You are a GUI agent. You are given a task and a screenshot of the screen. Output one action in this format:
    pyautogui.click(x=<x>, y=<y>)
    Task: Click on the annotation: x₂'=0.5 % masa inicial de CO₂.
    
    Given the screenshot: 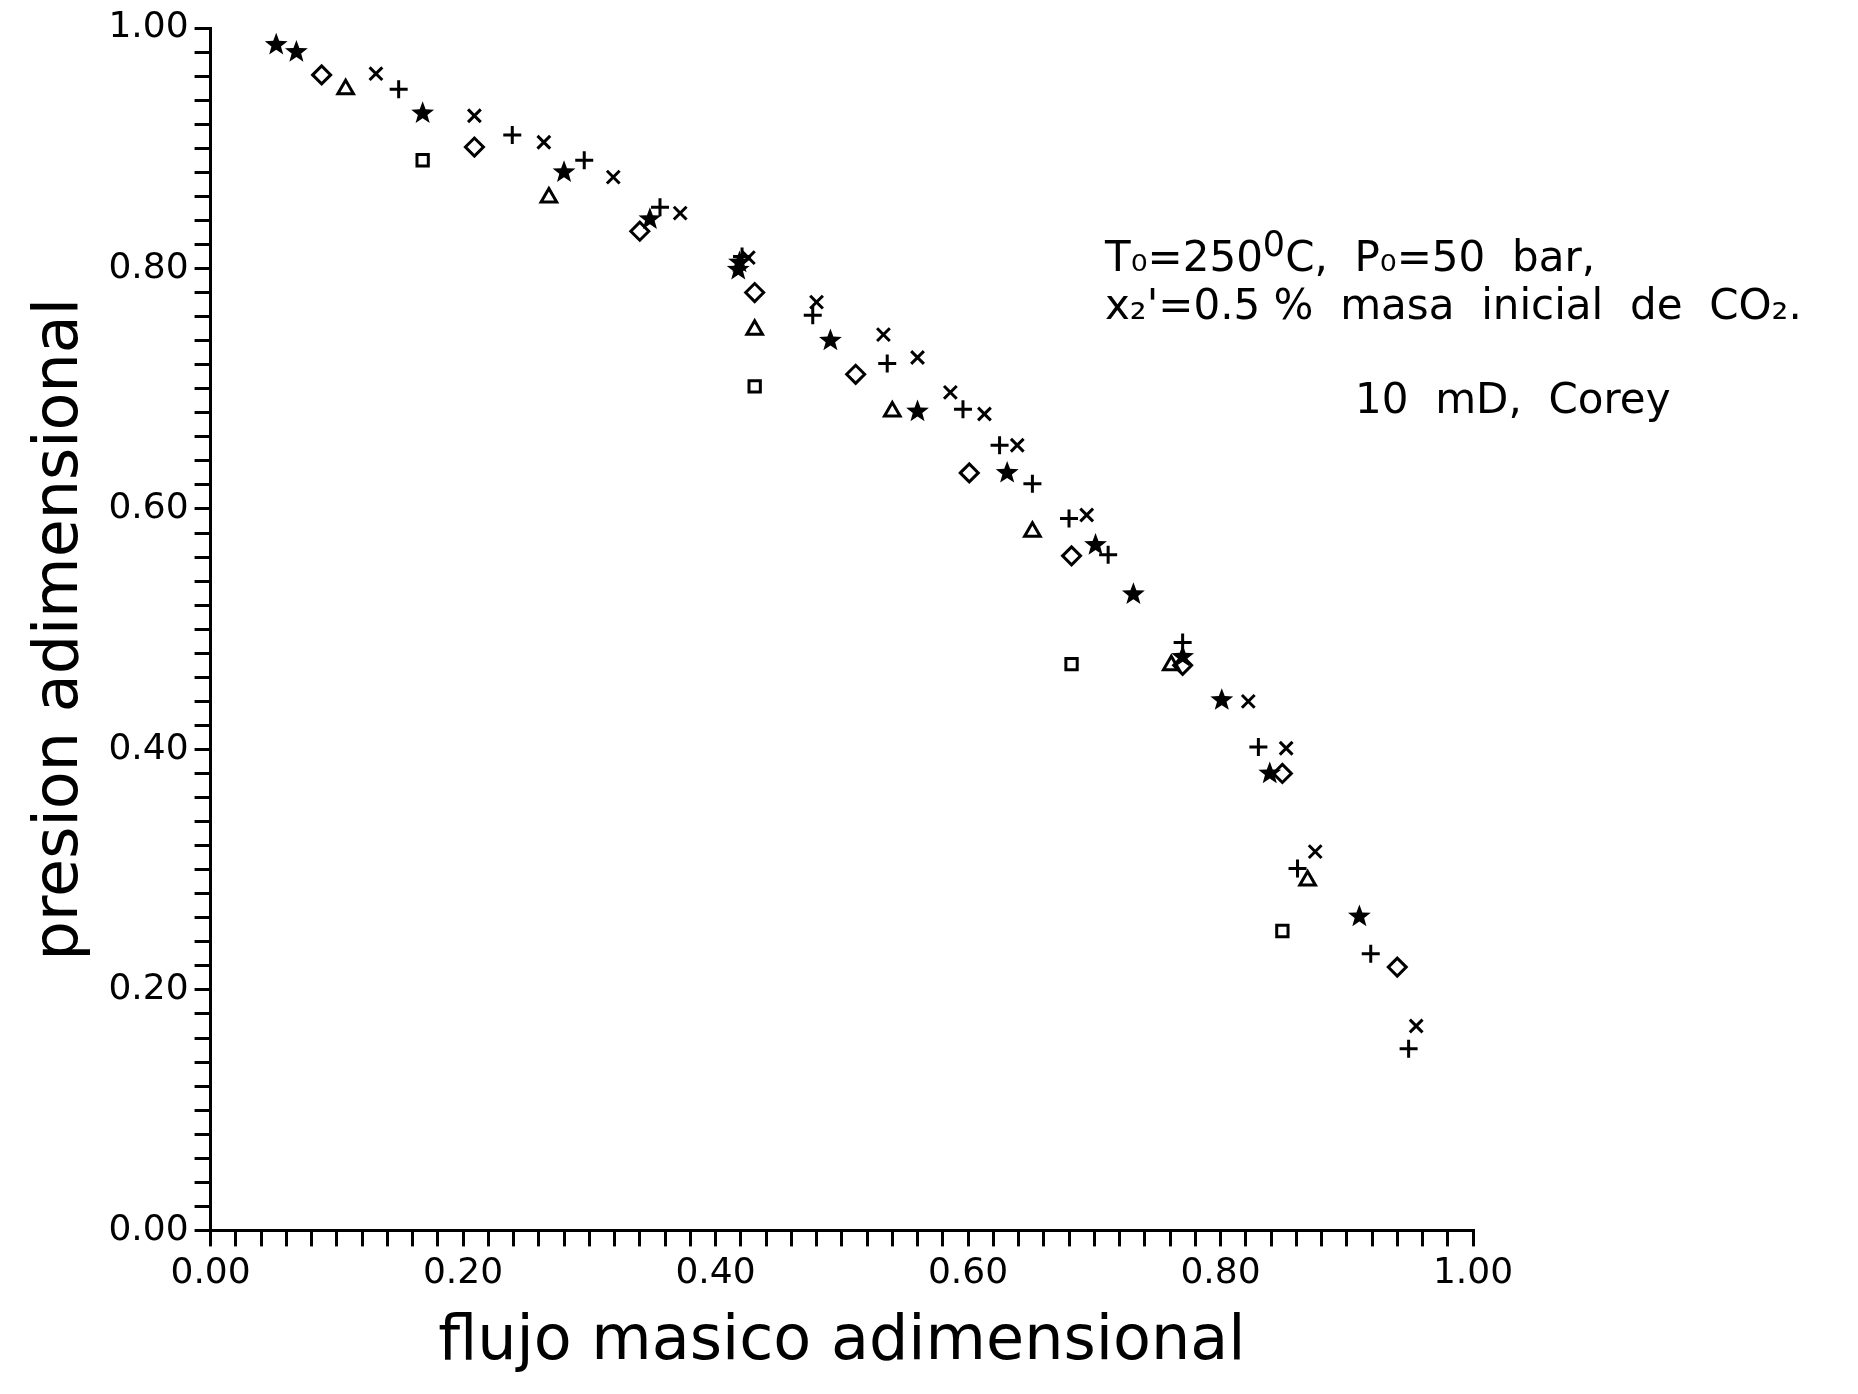 What is the action you would take?
    pyautogui.click(x=1453, y=304)
    